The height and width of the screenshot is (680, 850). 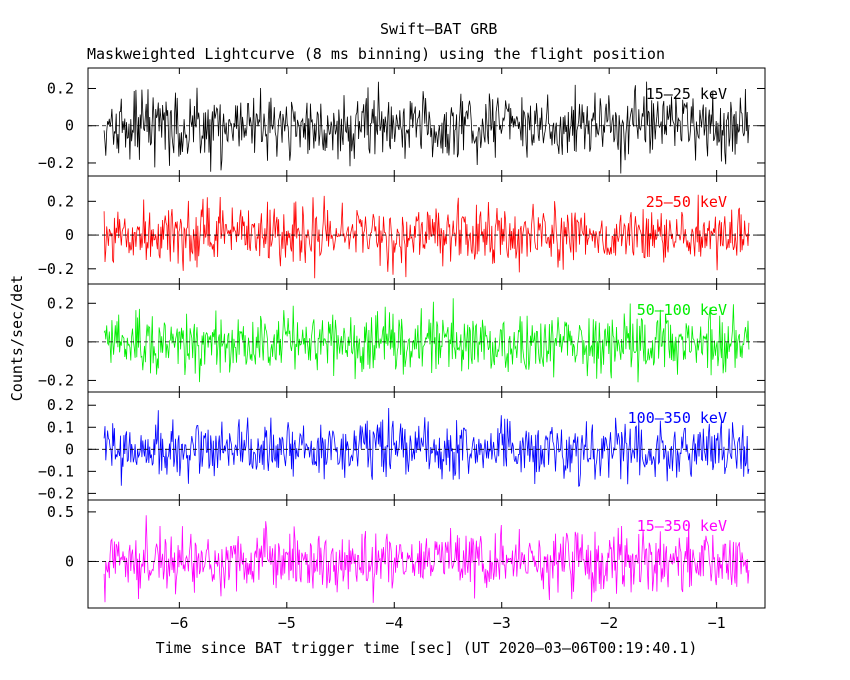 What do you see at coordinates (287, 623) in the screenshot?
I see `x-tick-label-1: −5` at bounding box center [287, 623].